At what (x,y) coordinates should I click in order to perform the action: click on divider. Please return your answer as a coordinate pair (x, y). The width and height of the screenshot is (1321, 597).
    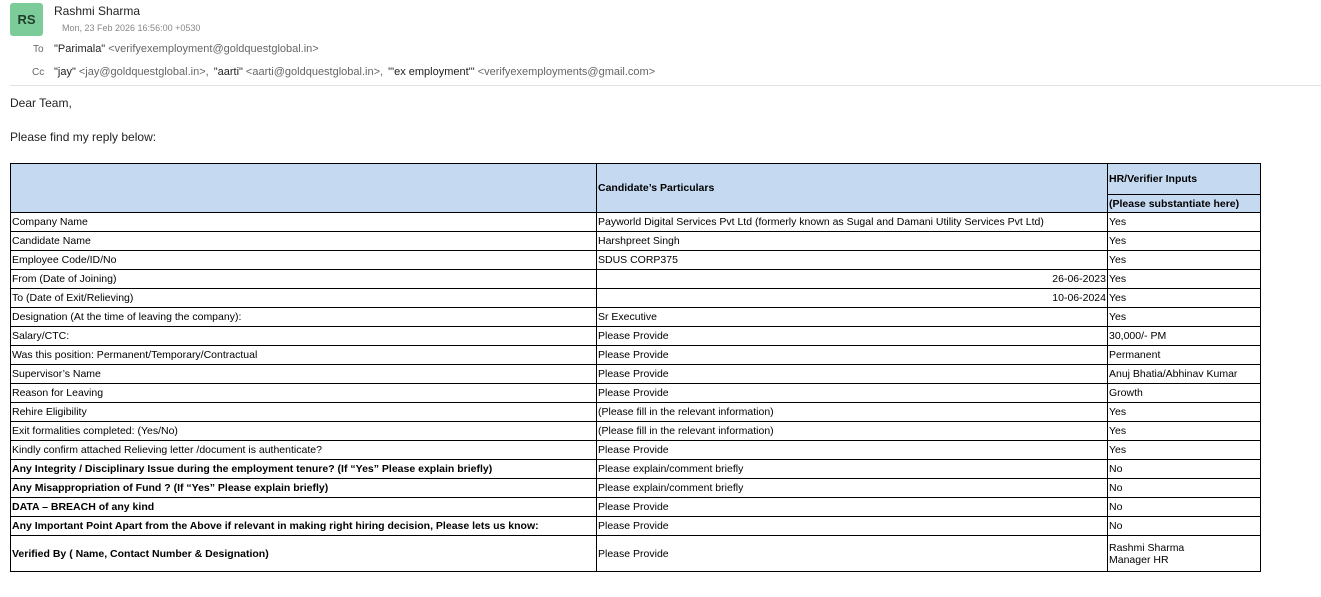
    Looking at the image, I should click on (665, 85).